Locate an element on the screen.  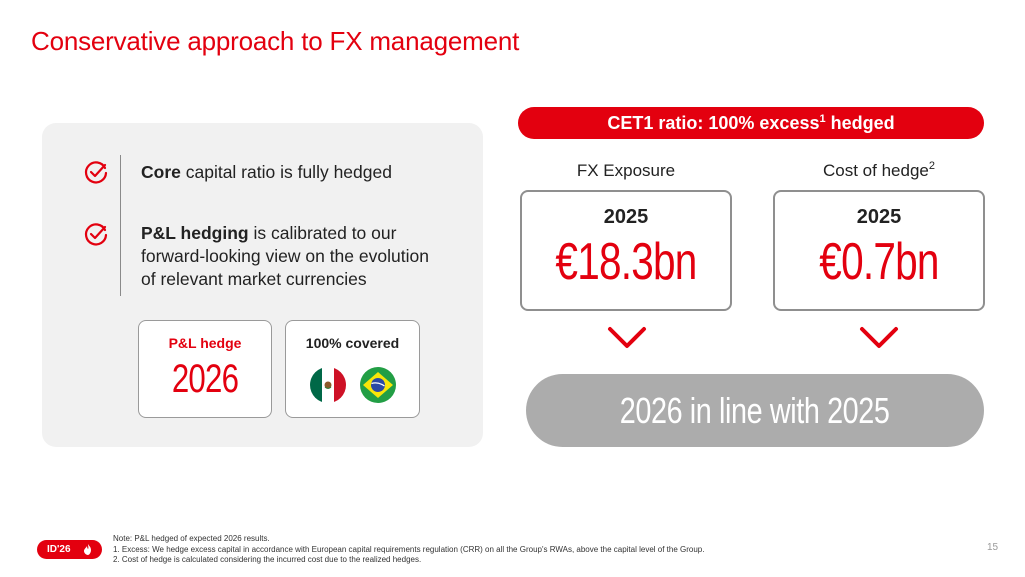
bullet-core-capital: Core capital ratio is fully hedged is located at coordinates (266, 172).